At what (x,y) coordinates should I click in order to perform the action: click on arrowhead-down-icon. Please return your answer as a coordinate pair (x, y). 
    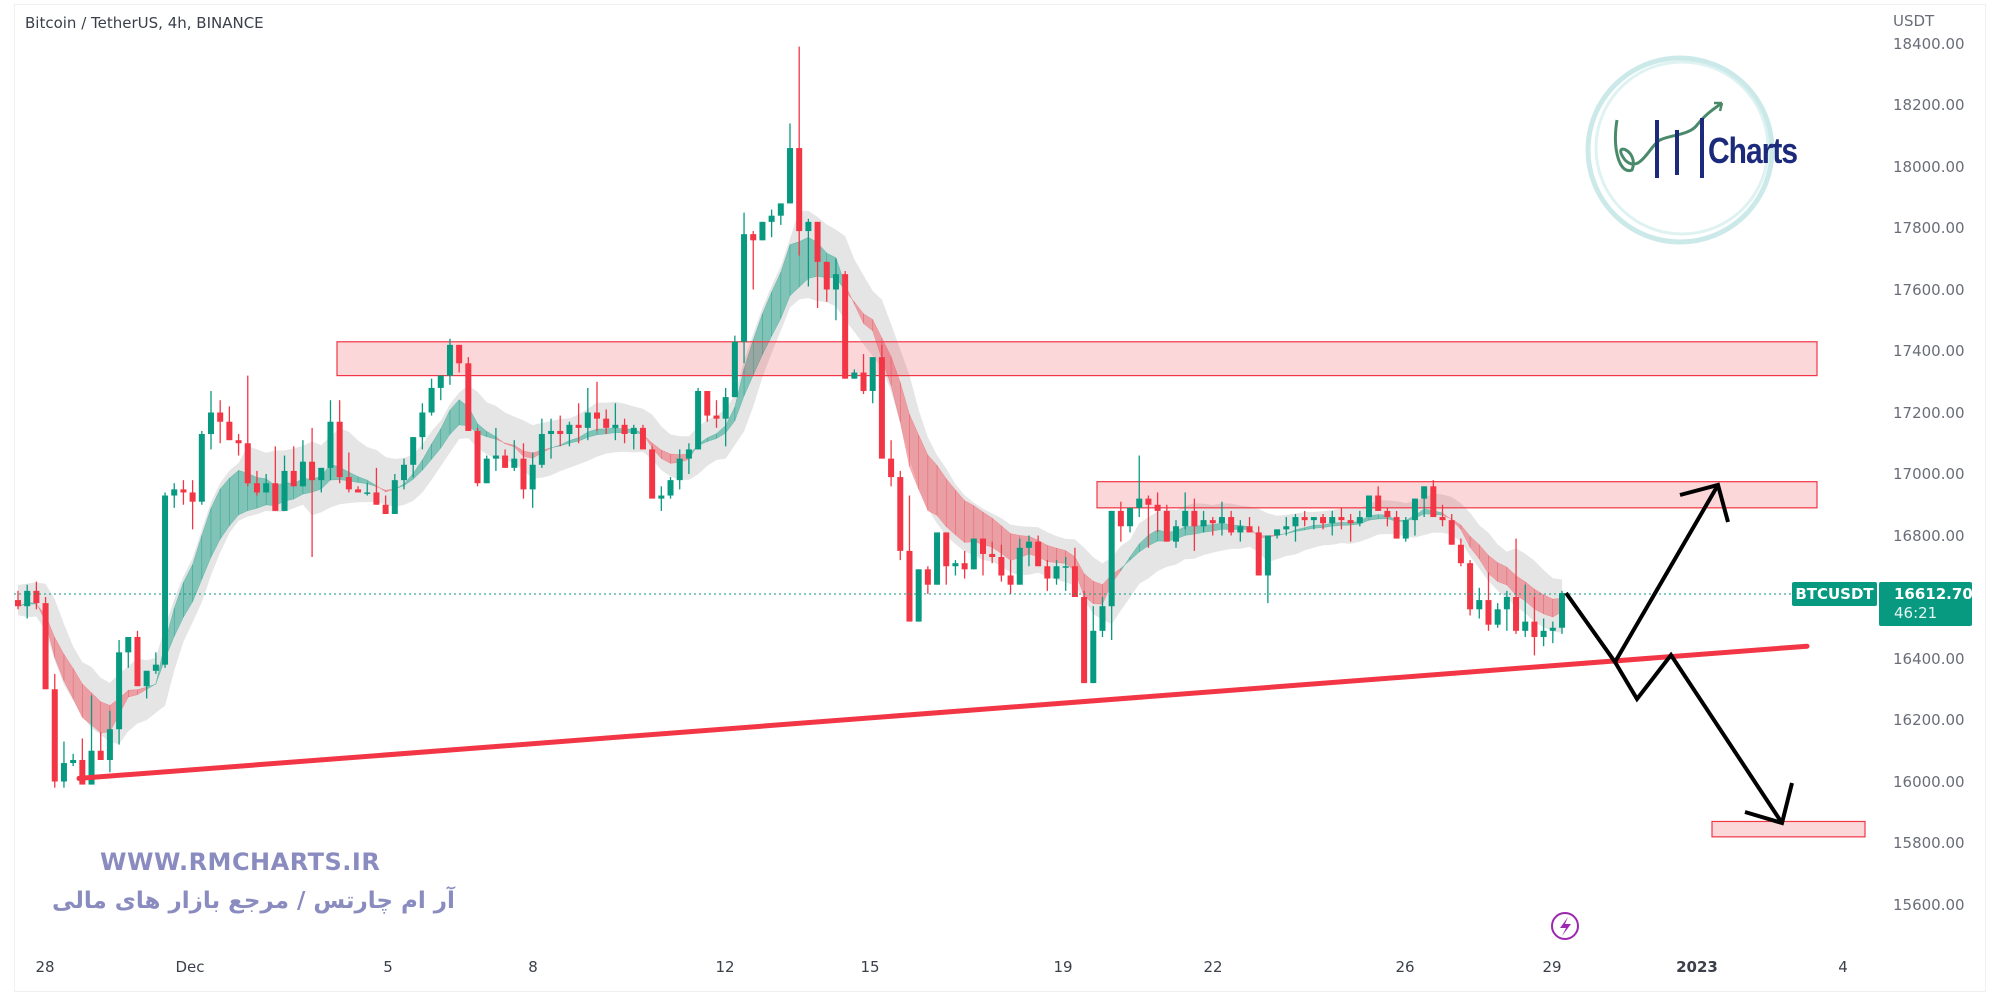
    Looking at the image, I should click on (1769, 804).